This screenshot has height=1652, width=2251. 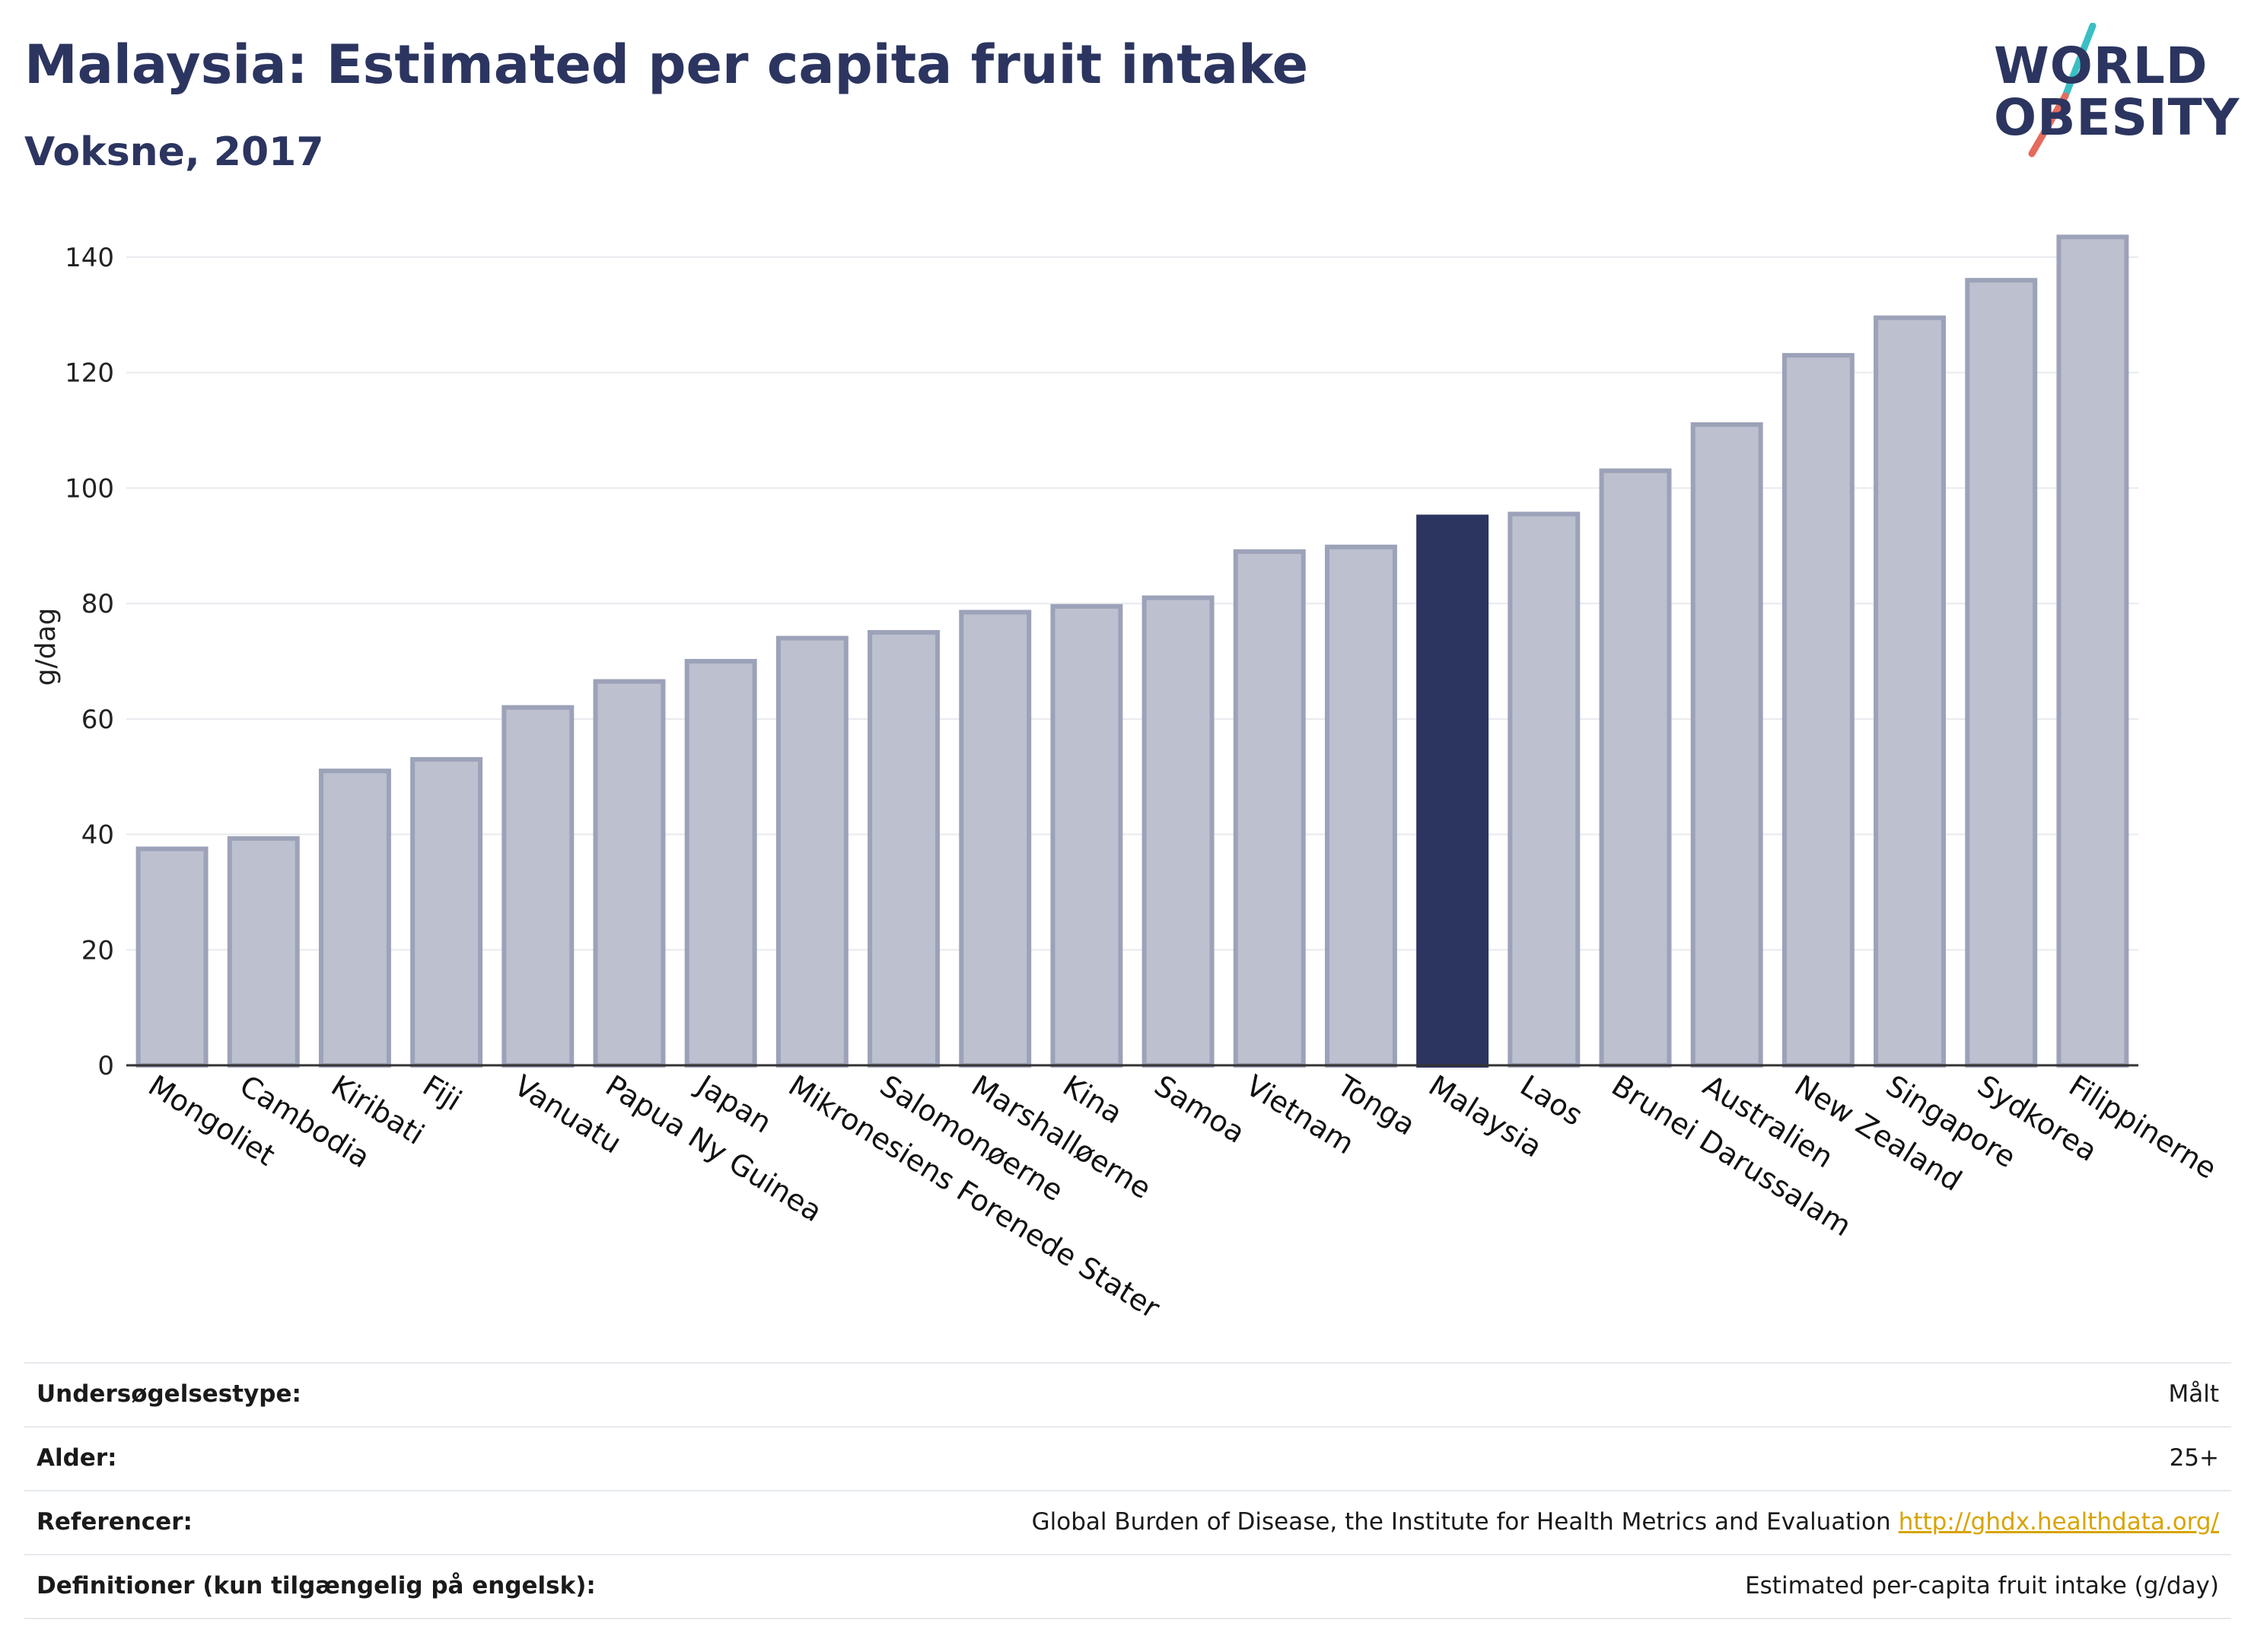 I want to click on world-obesity-logo: WORLD OBESITY, so click(x=2109, y=91).